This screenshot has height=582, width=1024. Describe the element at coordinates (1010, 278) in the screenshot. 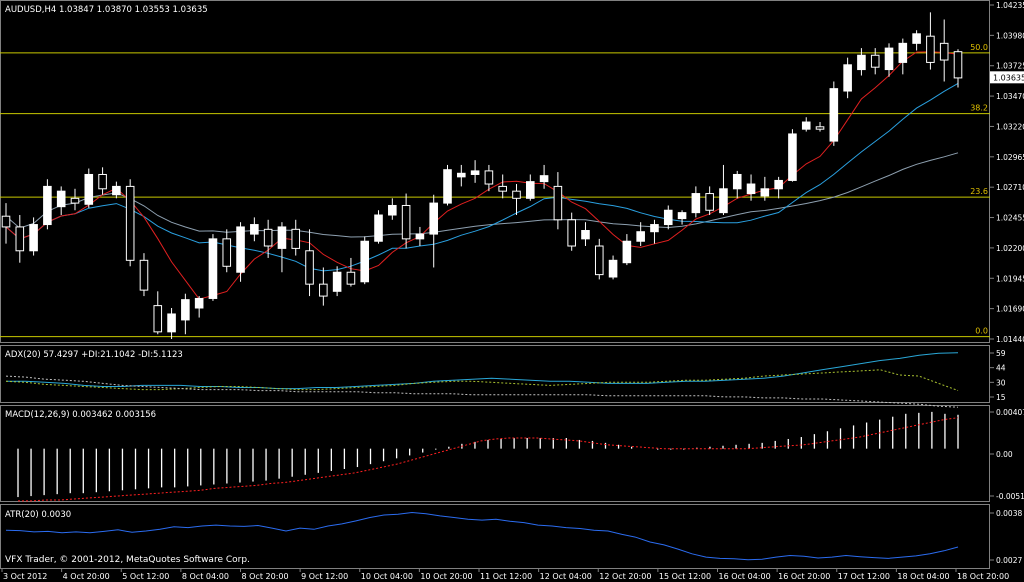

I see `price-tick-label: 1.01945` at that location.